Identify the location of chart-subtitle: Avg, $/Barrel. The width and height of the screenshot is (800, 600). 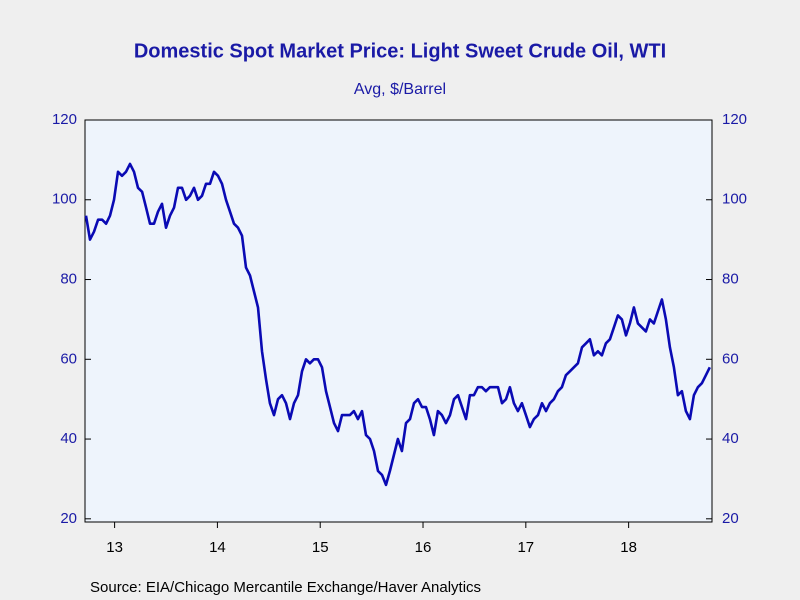
(400, 89).